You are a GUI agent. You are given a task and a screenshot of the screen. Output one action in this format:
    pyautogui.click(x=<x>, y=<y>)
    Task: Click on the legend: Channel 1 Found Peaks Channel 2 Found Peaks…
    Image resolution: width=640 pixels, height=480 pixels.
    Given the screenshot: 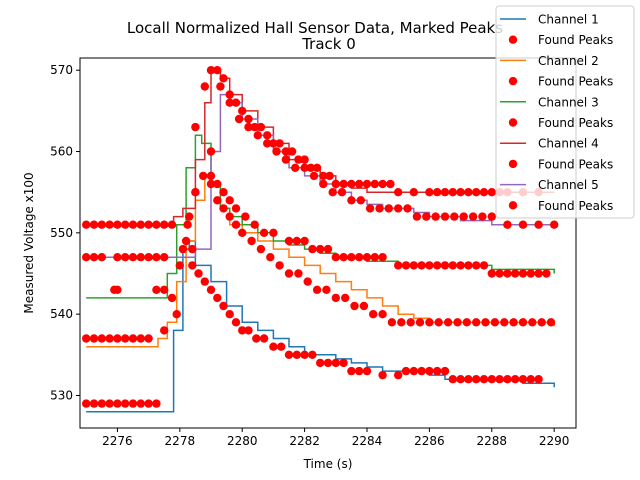 What is the action you would take?
    pyautogui.click(x=565, y=112)
    